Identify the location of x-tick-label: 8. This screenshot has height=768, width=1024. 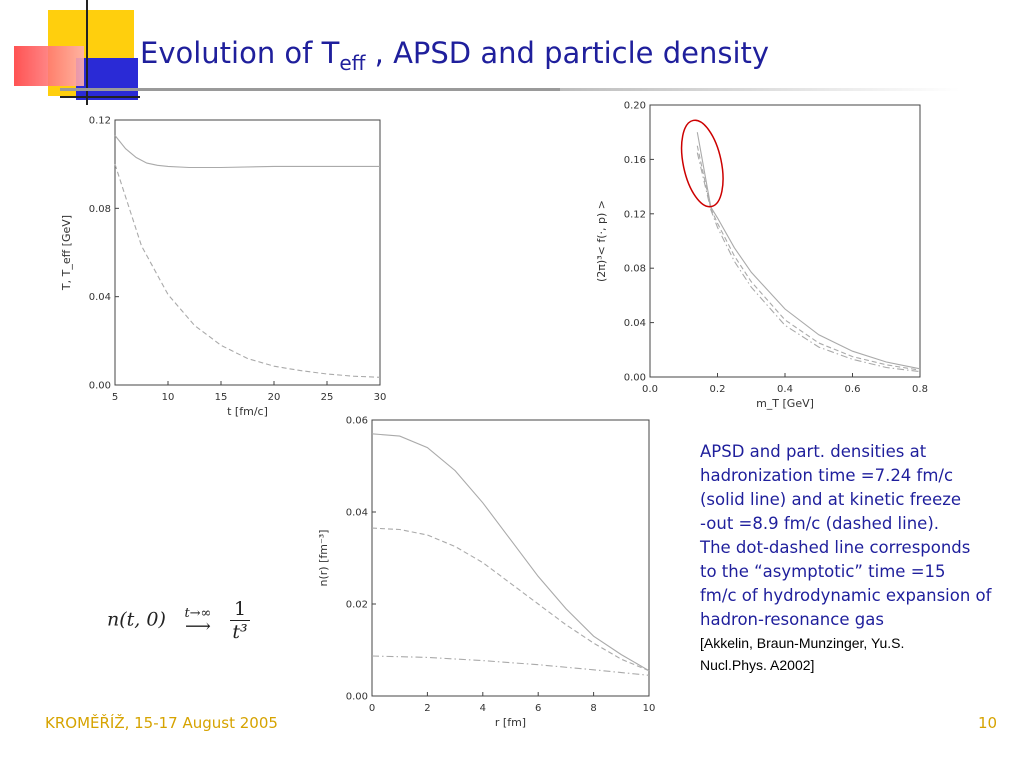
(593, 708).